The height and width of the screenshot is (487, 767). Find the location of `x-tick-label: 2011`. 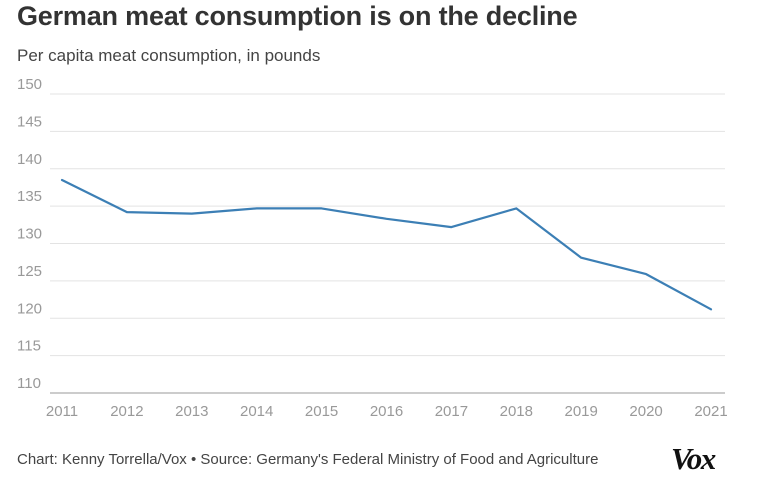

x-tick-label: 2011 is located at coordinates (62, 411).